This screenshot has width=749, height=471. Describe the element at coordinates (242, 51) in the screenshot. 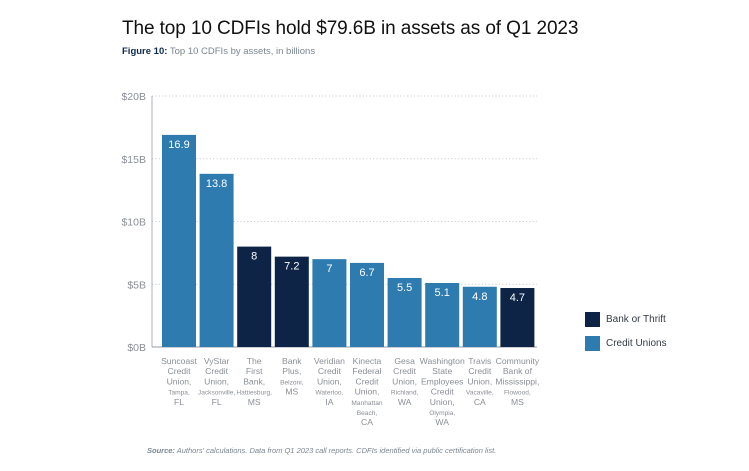

I see `subtitle-text: Top 10 CDFIs by assets, in billions` at that location.